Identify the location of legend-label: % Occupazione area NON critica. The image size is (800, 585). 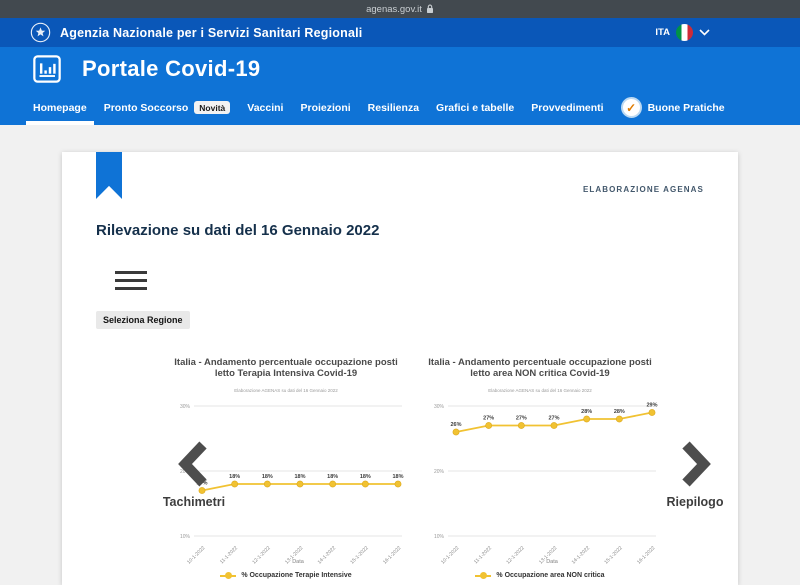
(550, 575).